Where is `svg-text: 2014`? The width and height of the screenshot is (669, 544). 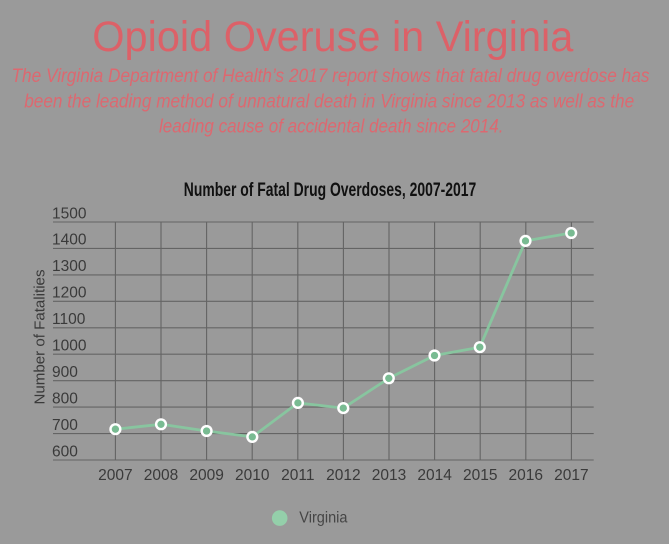
svg-text: 2014 is located at coordinates (434, 475).